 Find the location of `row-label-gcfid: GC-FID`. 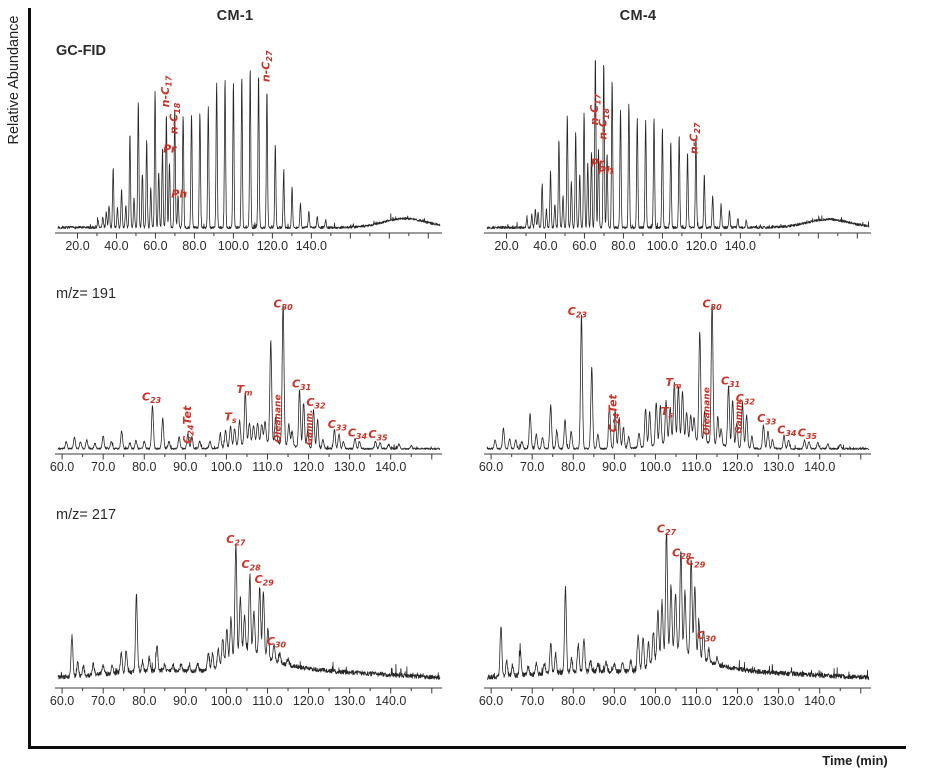

row-label-gcfid: GC-FID is located at coordinates (81, 51).